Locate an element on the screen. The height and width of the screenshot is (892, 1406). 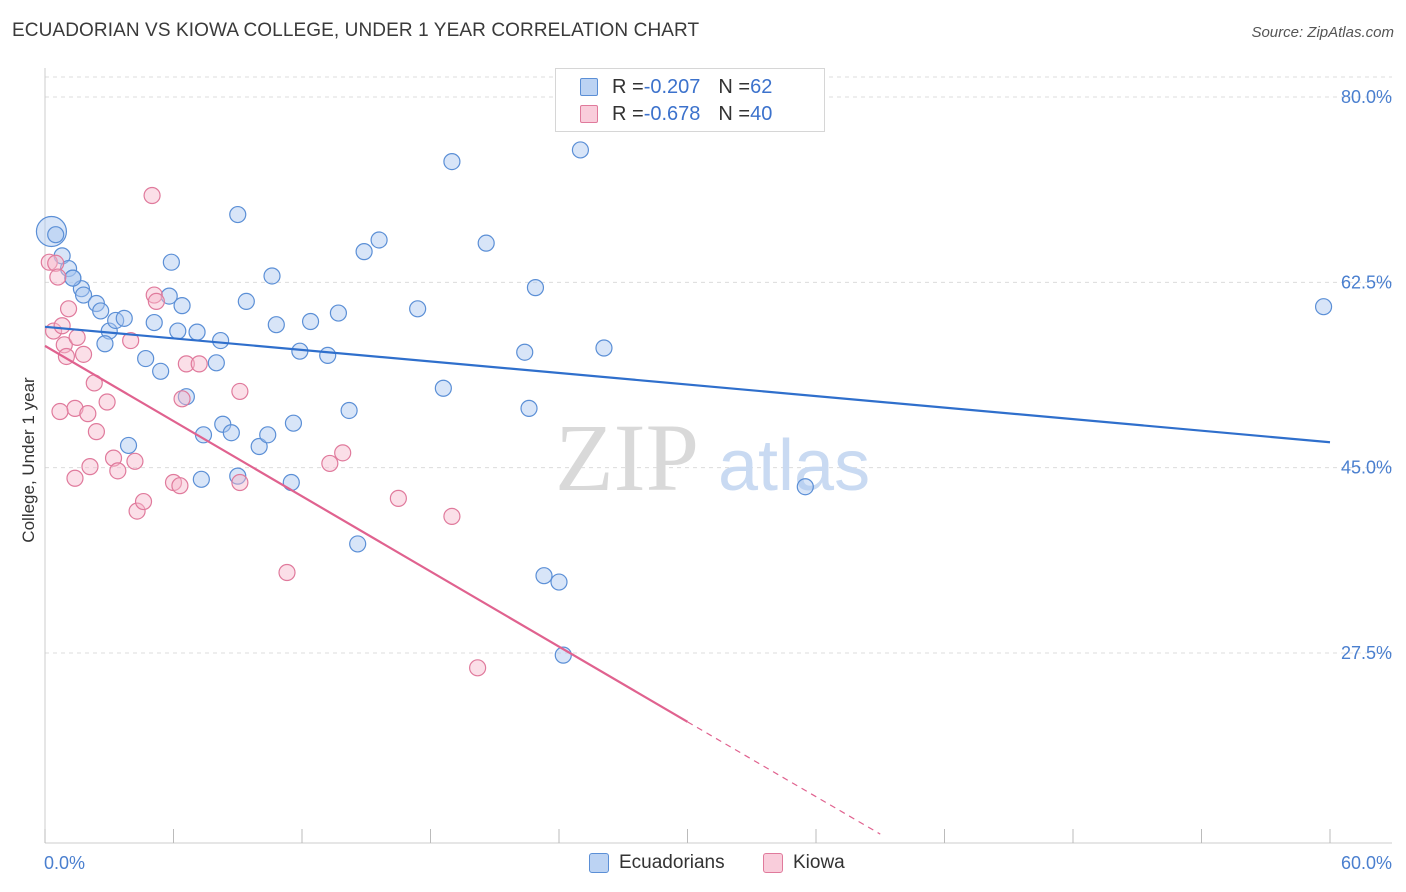
series-legend-kiowa: Kiowa is located at coordinates (804, 863).